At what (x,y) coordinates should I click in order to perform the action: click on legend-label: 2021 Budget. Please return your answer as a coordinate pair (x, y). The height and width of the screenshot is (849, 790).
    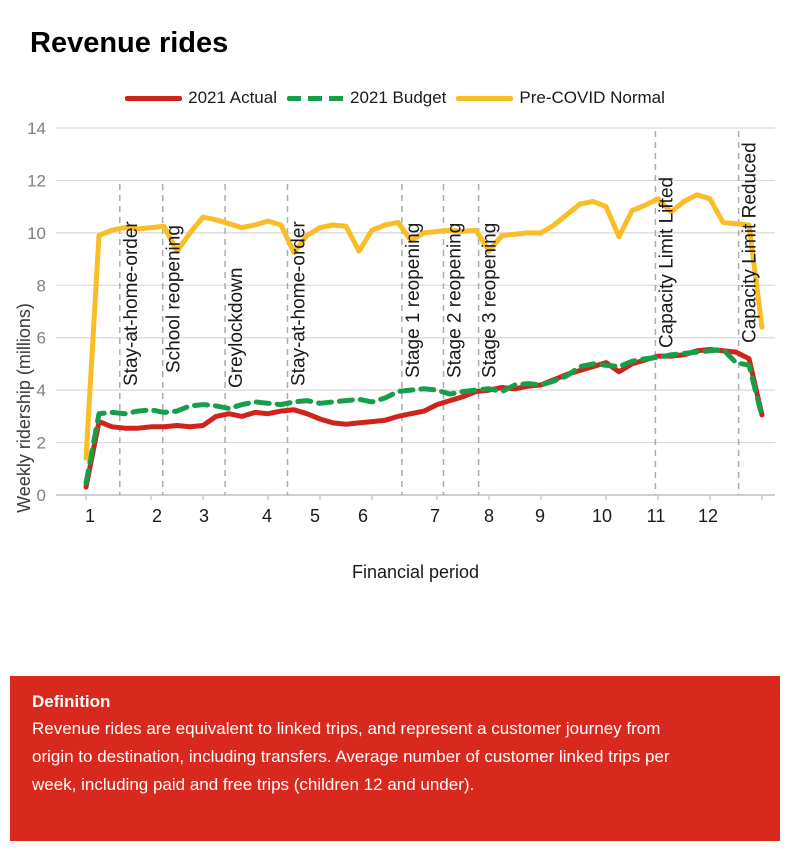
    Looking at the image, I should click on (398, 97).